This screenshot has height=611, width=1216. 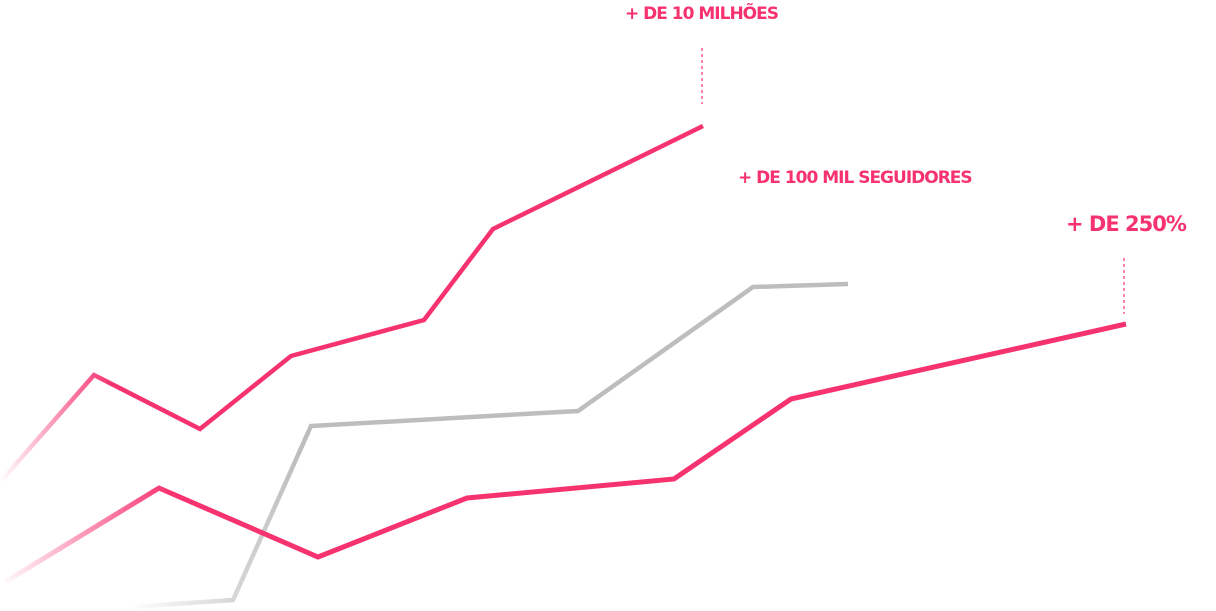 What do you see at coordinates (855, 178) in the screenshot?
I see `annotation: + DE 100 MIL SEGUIDORES` at bounding box center [855, 178].